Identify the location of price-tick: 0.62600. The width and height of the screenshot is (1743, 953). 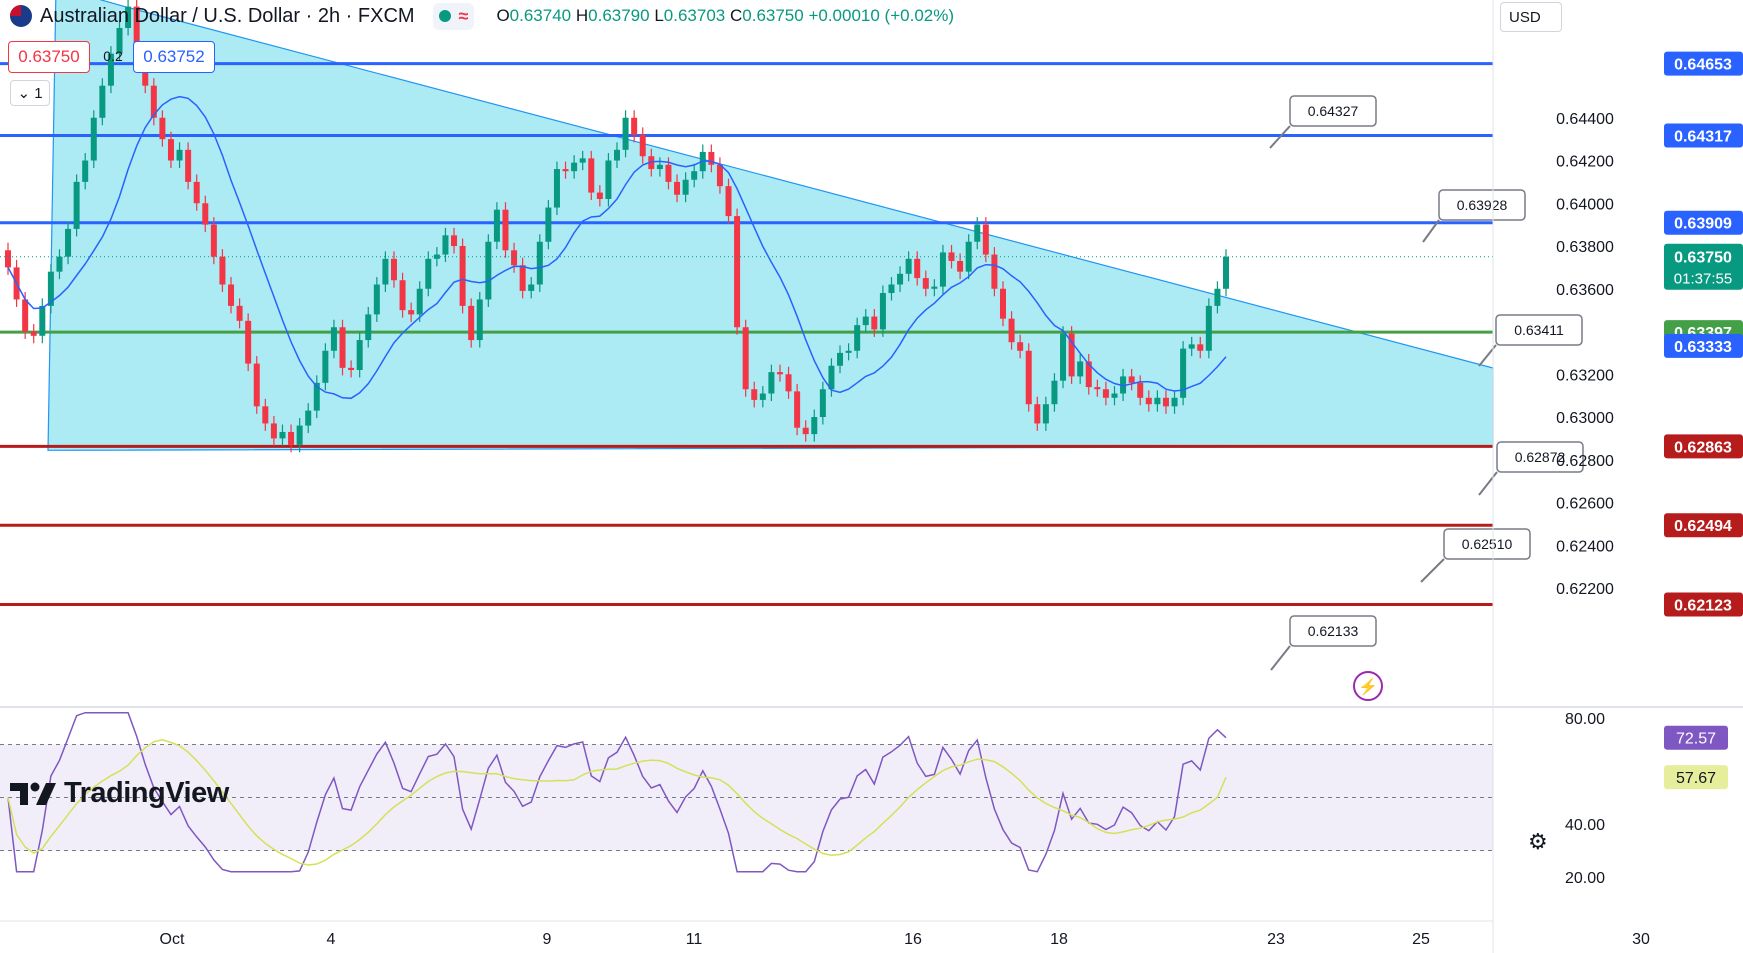
(1585, 504).